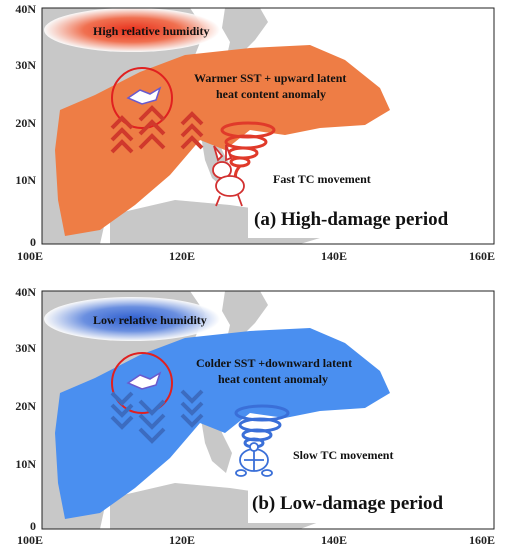 This screenshot has height=550, width=512. Describe the element at coordinates (216, 442) in the screenshot. I see `philippines-landmass` at that location.